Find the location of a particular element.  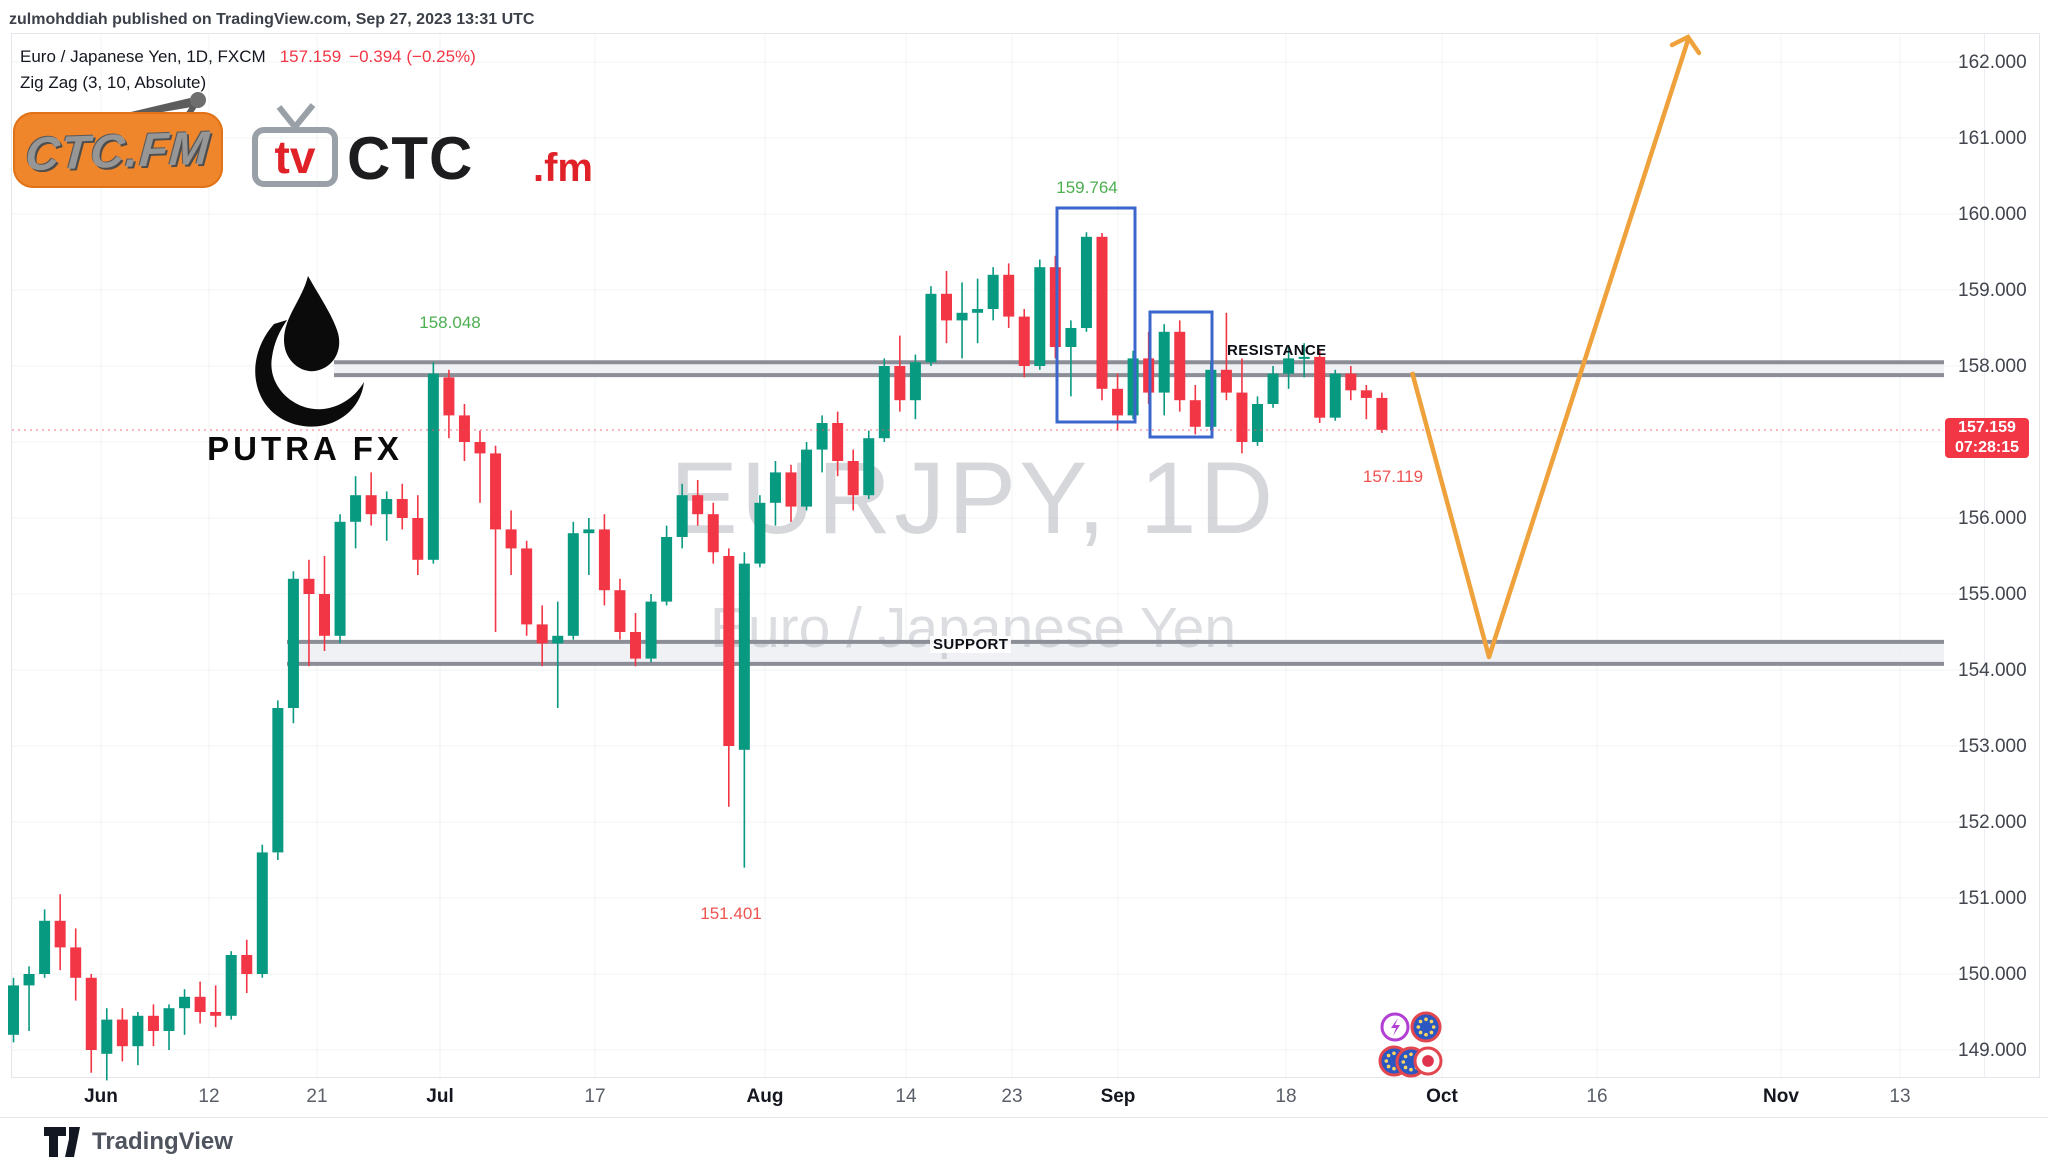

price-axis-label: 152.000 is located at coordinates (1992, 822).